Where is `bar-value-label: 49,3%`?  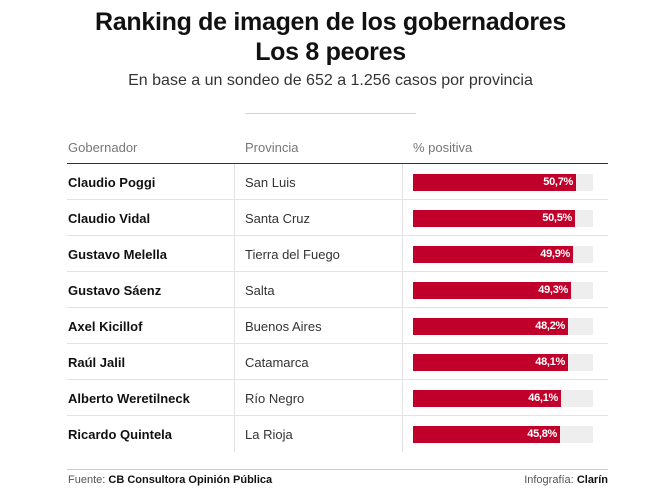 bar-value-label: 49,3% is located at coordinates (553, 290).